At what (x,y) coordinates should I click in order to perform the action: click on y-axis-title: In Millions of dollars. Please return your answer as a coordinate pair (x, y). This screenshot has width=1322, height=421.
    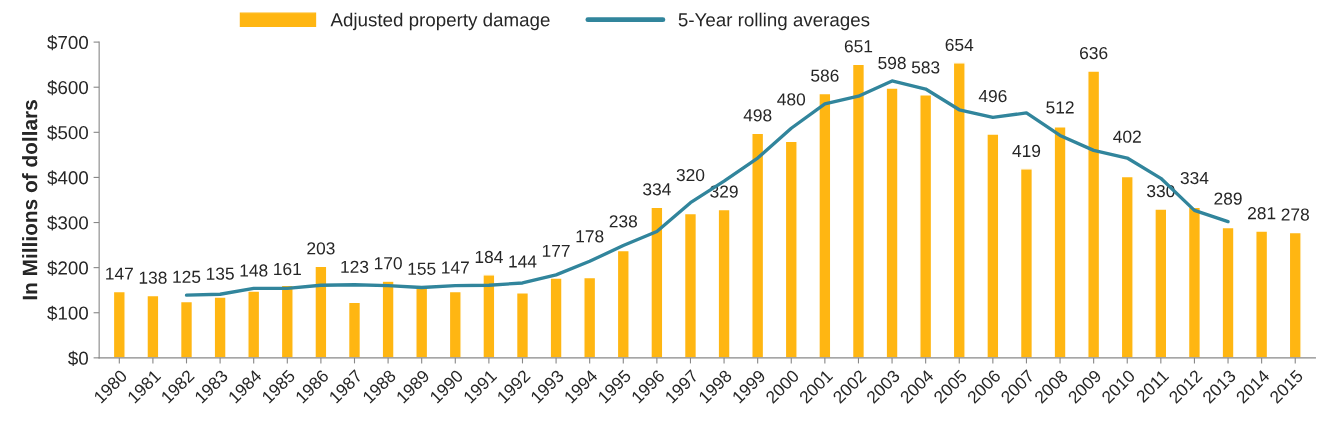
    Looking at the image, I should click on (30, 200).